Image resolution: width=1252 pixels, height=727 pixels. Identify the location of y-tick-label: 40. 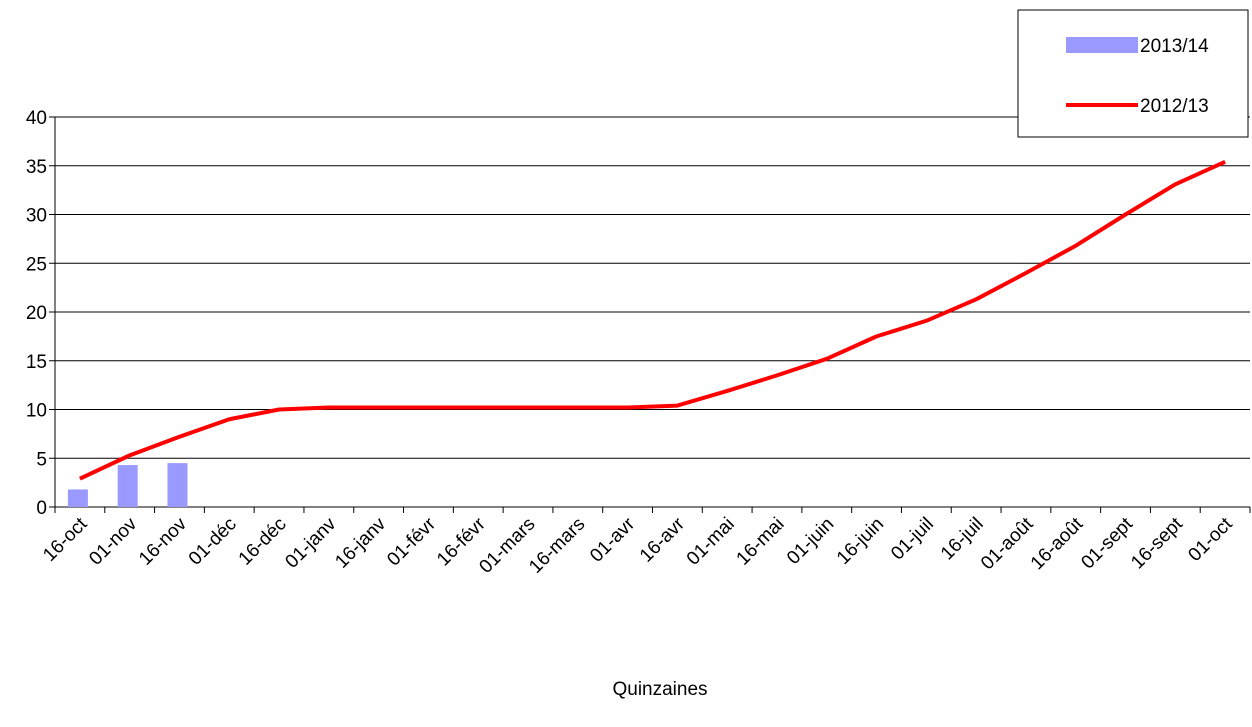
(36, 118).